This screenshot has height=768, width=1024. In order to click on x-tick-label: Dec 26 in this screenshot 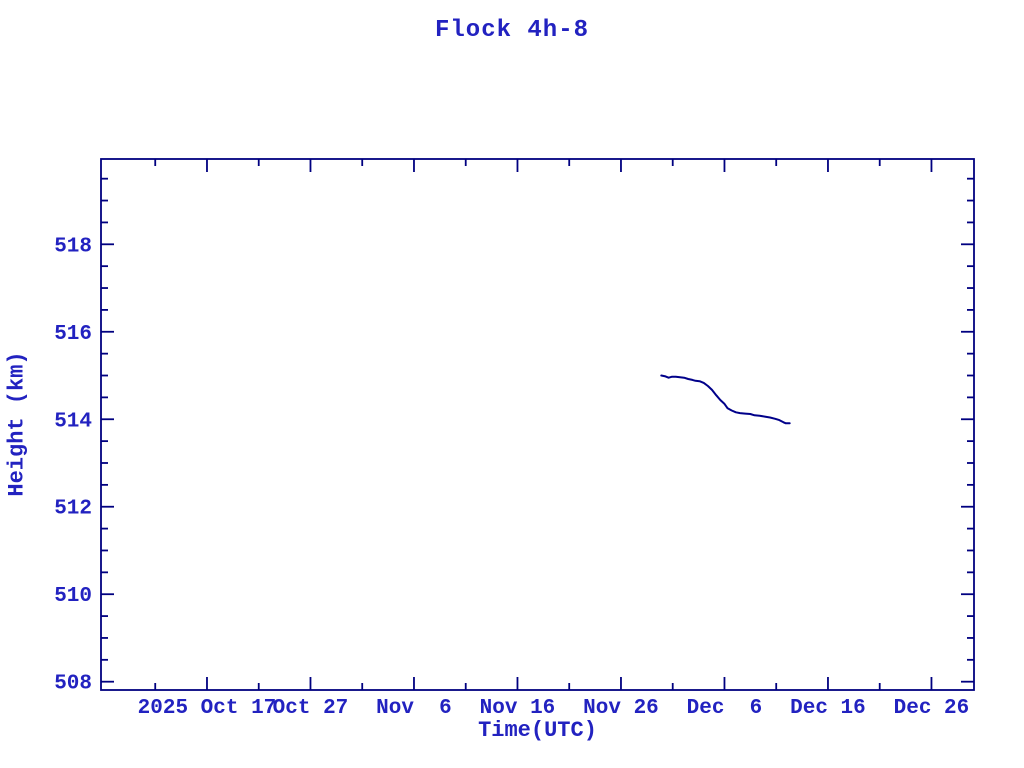, I will do `click(932, 708)`.